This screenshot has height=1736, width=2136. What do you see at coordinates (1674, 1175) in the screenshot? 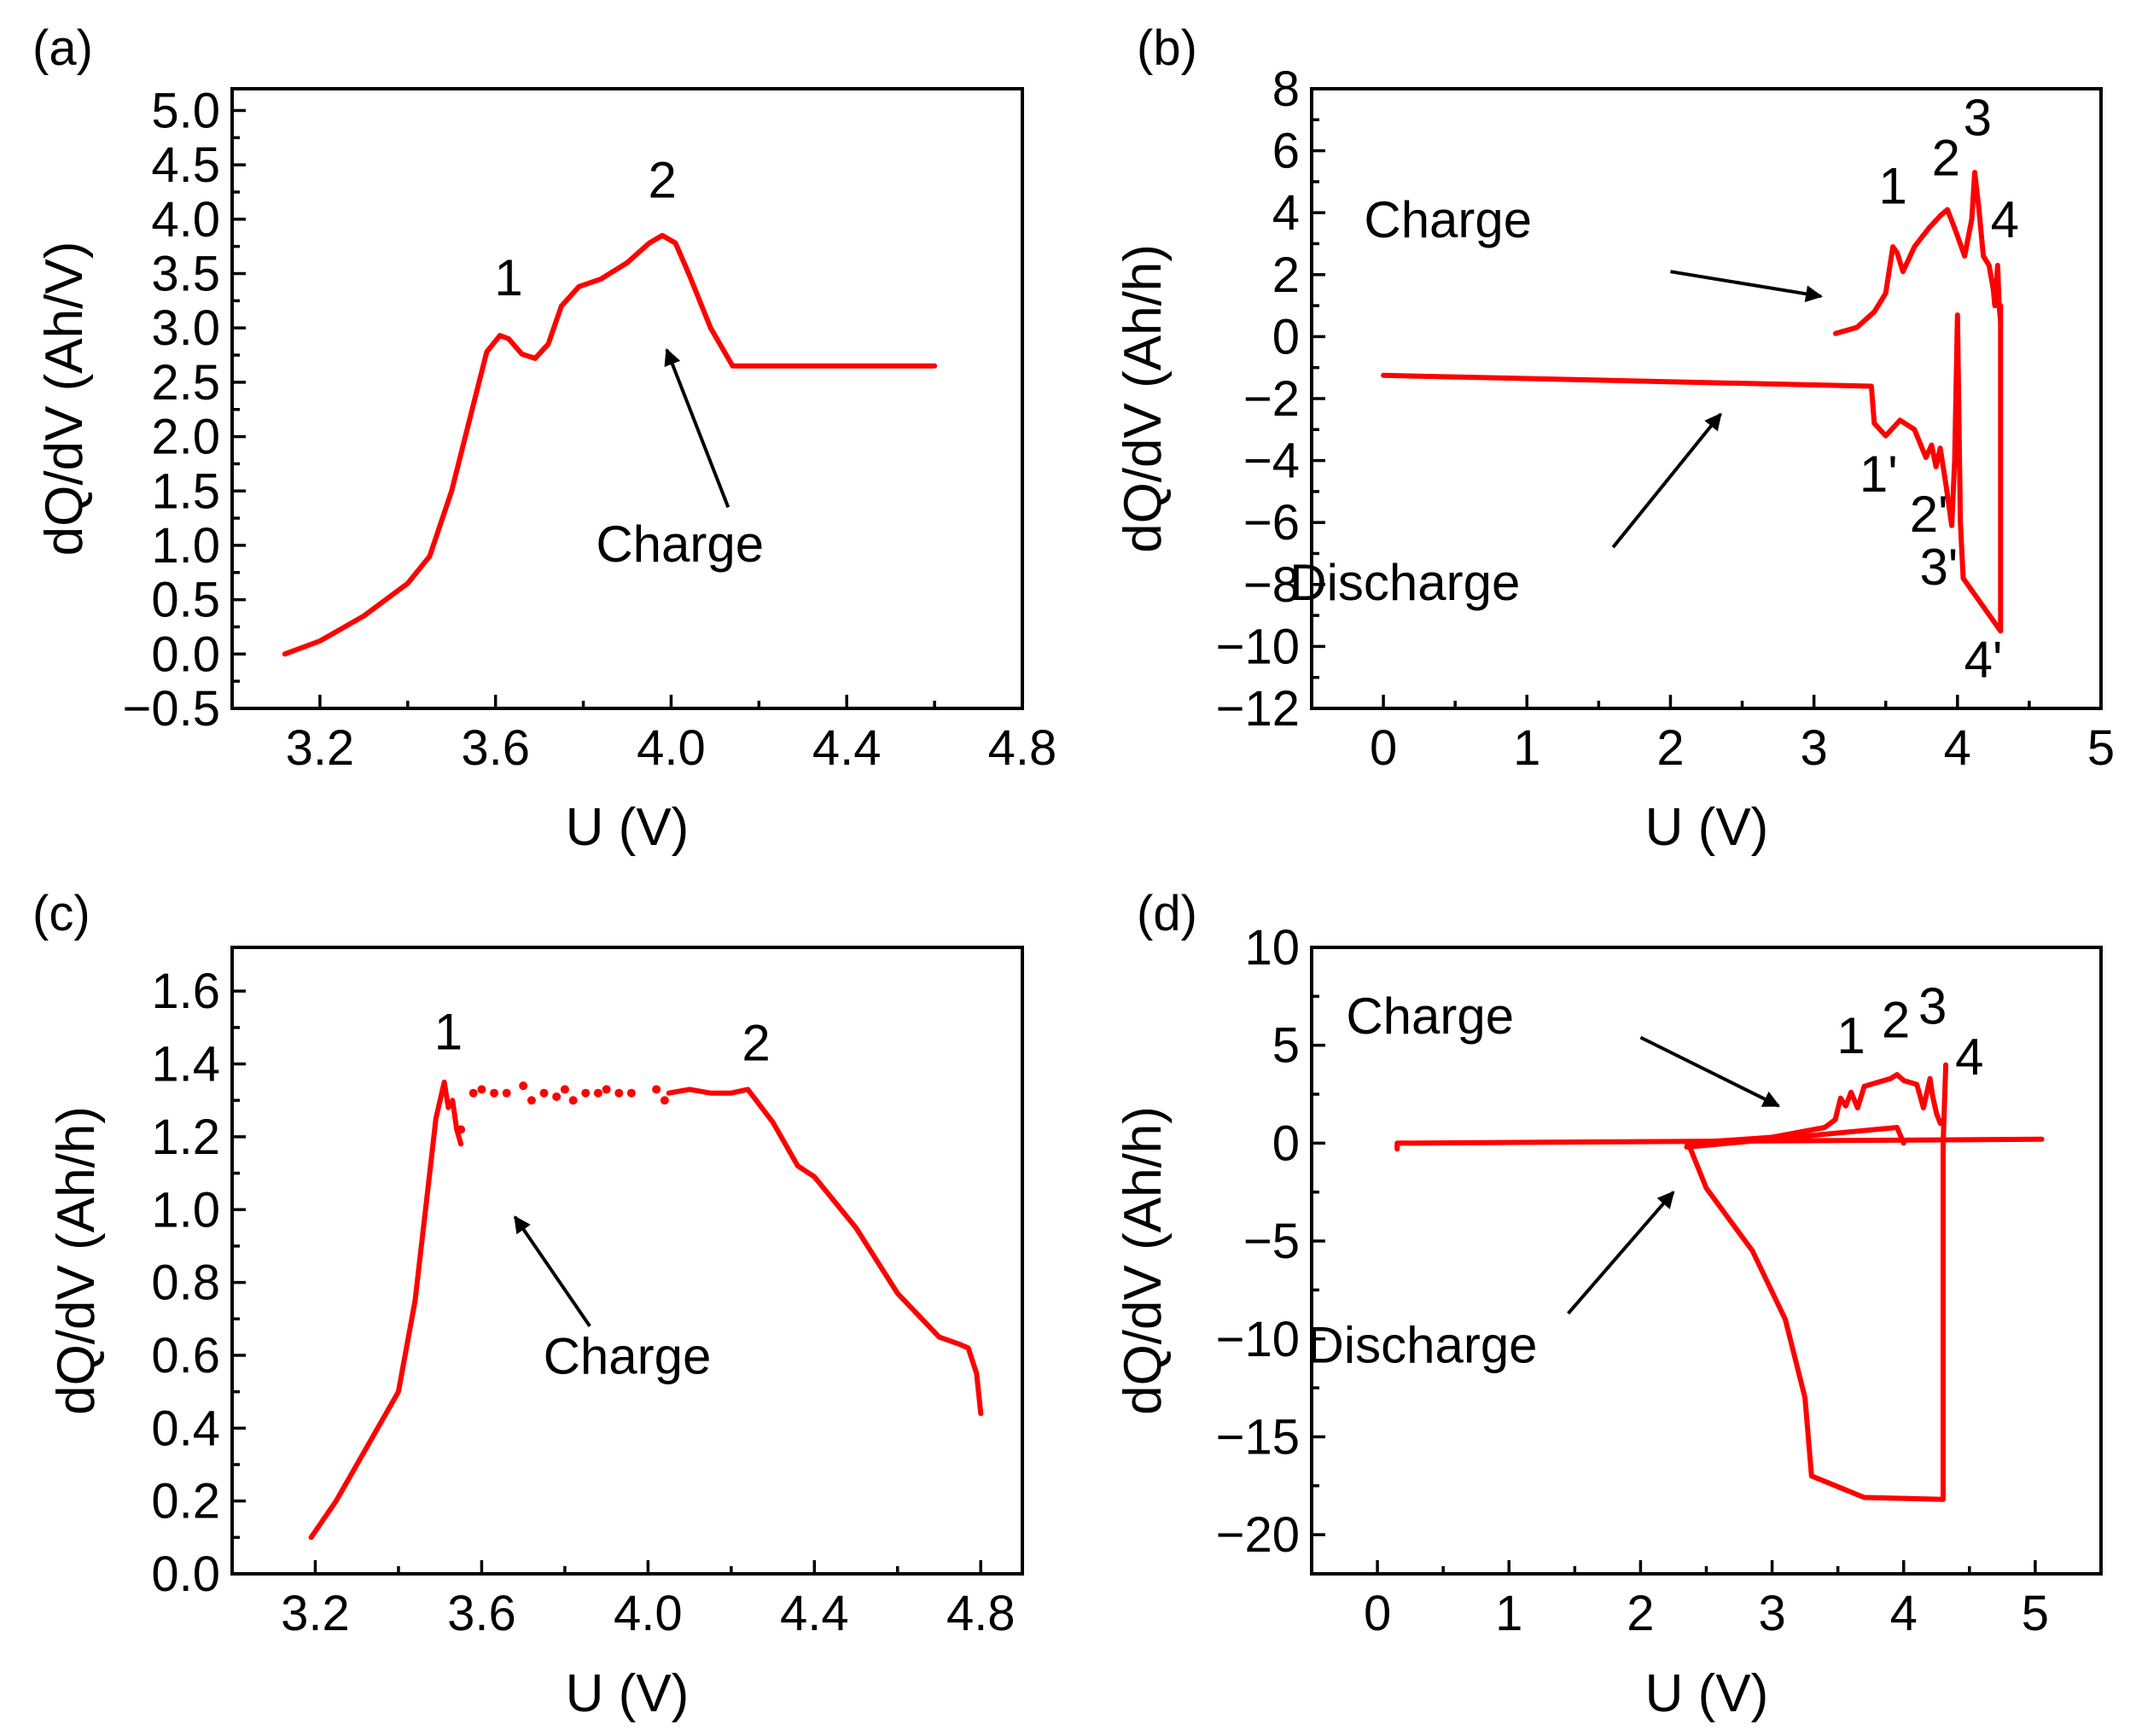
I see `panel-d-arrows` at bounding box center [1674, 1175].